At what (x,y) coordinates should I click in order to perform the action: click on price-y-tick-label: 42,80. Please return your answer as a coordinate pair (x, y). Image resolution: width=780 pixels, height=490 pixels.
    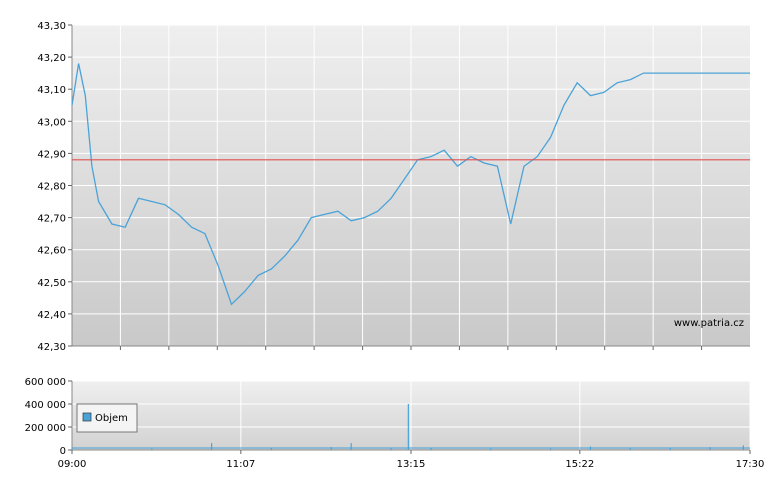
    Looking at the image, I should click on (51, 187).